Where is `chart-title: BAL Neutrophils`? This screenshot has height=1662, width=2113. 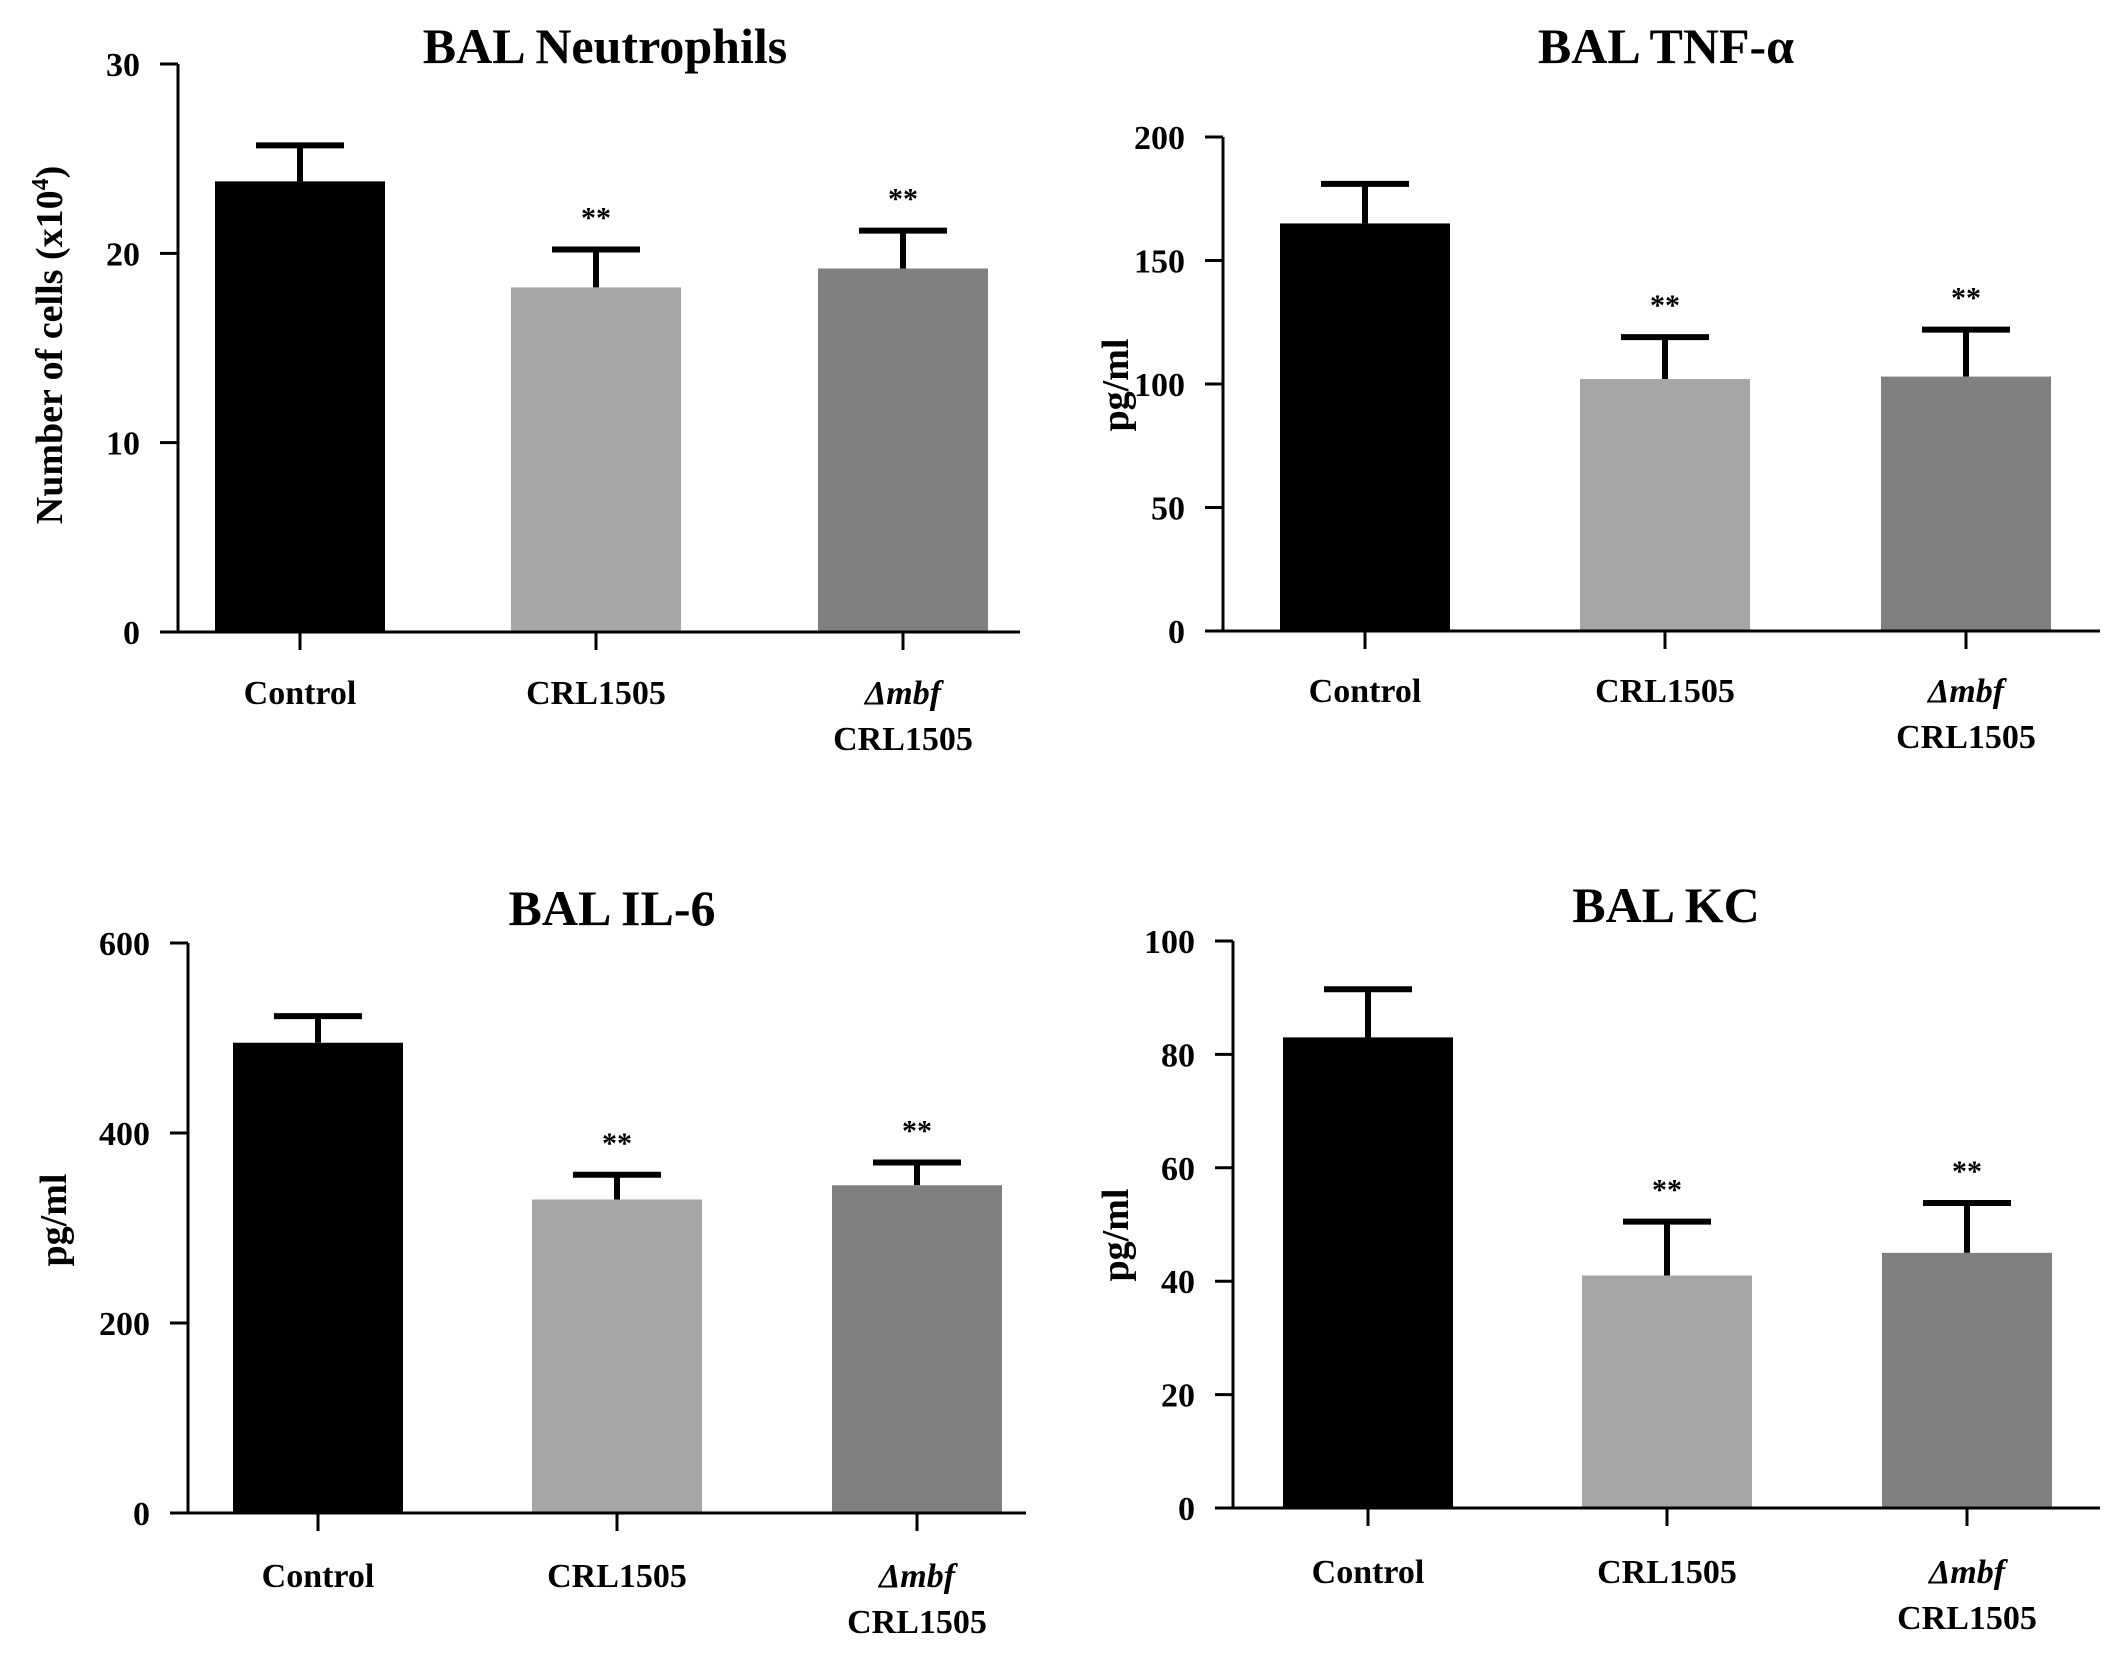 chart-title: BAL Neutrophils is located at coordinates (605, 46).